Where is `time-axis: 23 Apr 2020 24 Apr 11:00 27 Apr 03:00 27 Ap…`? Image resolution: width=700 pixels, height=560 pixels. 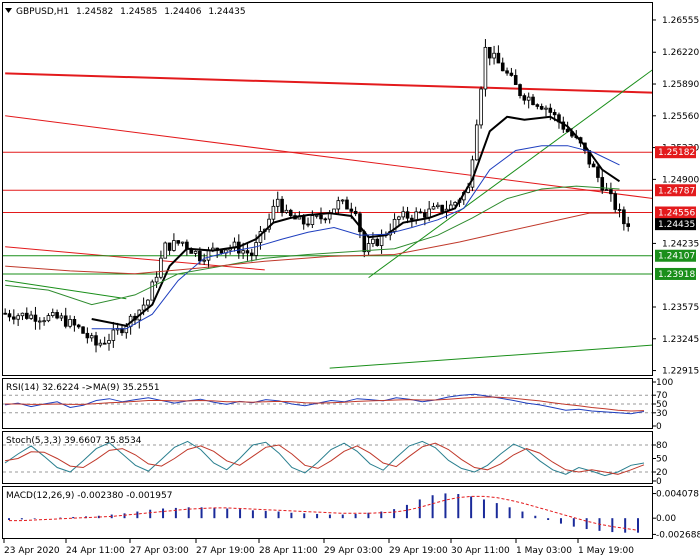 time-axis: 23 Apr 2020 24 Apr 11:00 27 Apr 03:00 27 Ap… is located at coordinates (318, 547).